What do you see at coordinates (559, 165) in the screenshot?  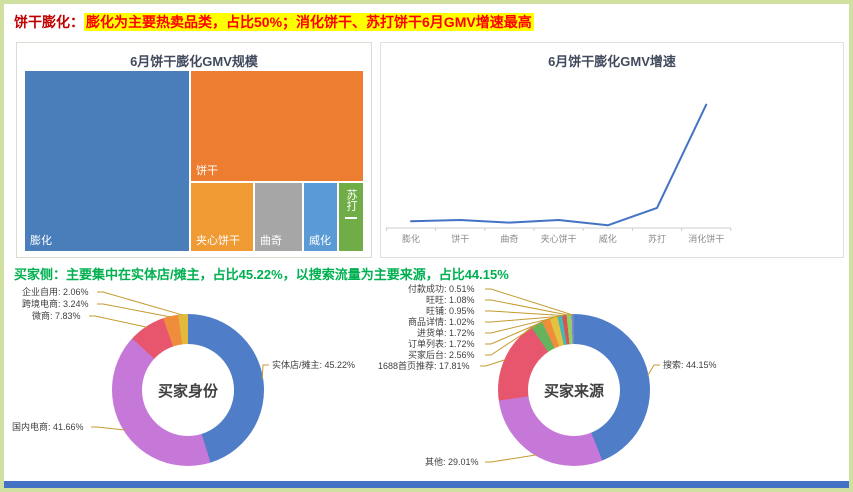 I see `gmv-growth-series-line` at bounding box center [559, 165].